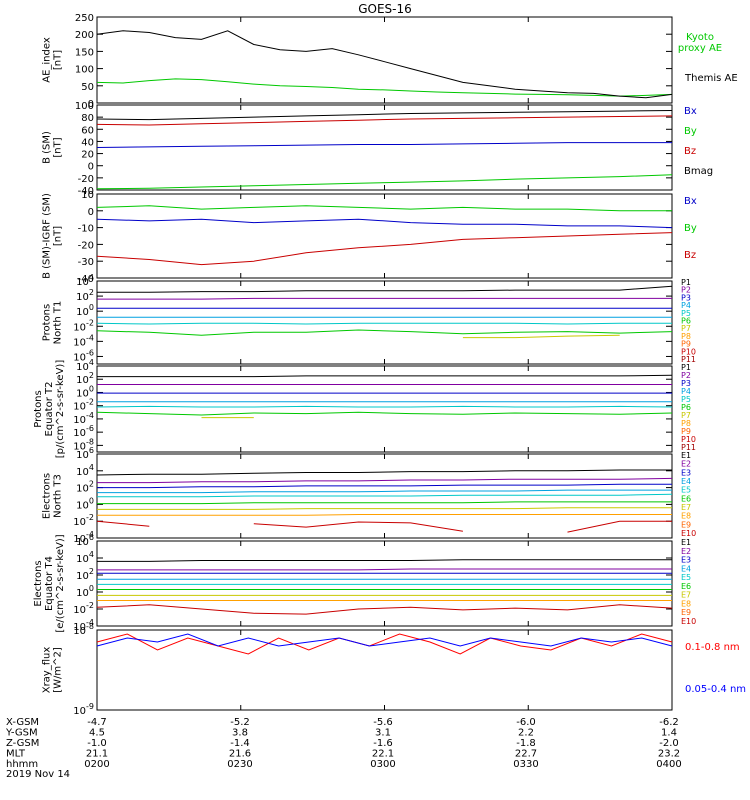 This screenshot has width=750, height=800. I want to click on y-tick-label: 250, so click(84, 18).